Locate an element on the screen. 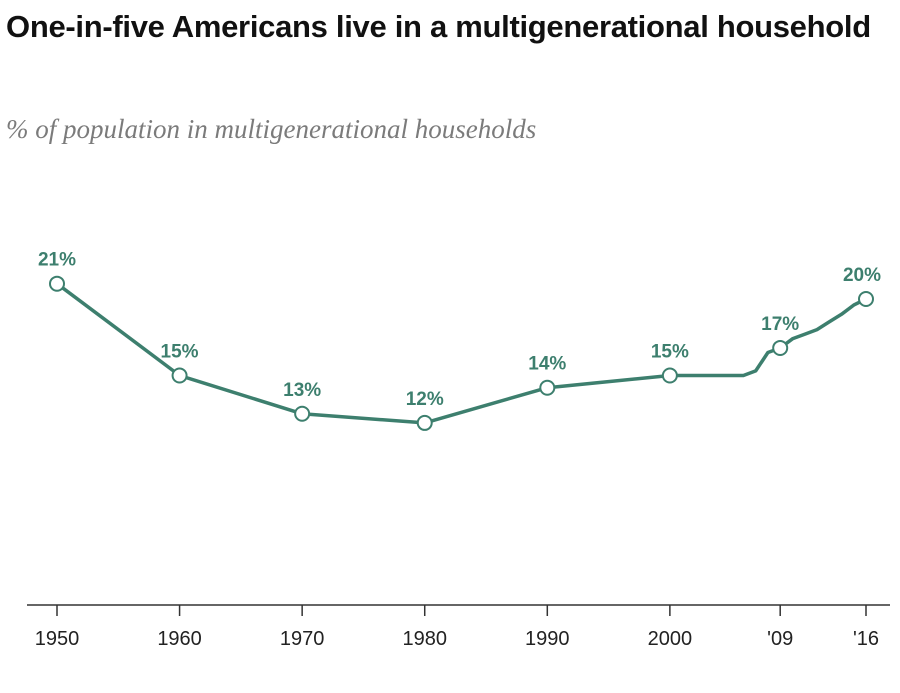 This screenshot has height=693, width=900. x-tick-label: 1960 is located at coordinates (179, 639).